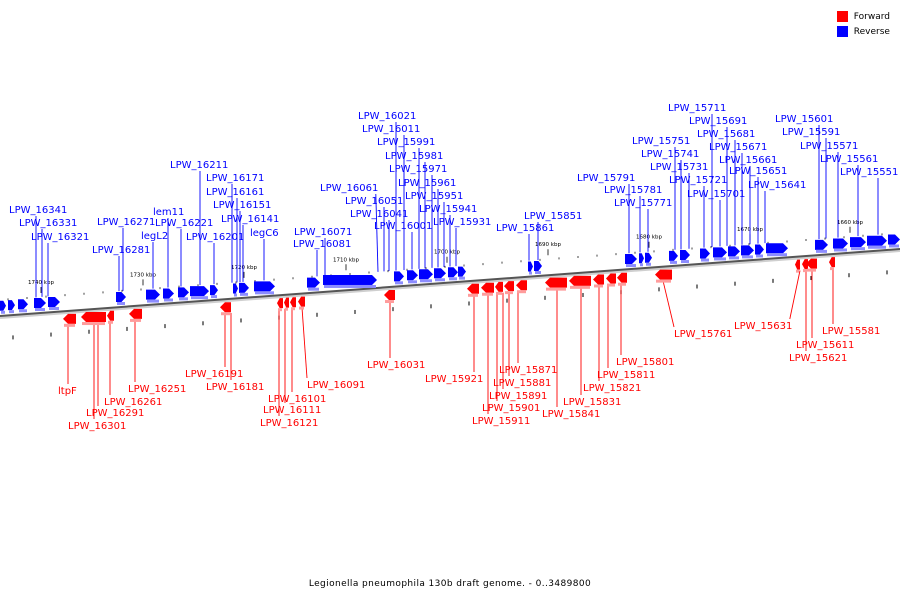 The height and width of the screenshot is (600, 900). What do you see at coordinates (849, 159) in the screenshot?
I see `gene-label-lpw-15561: LPW_15561` at bounding box center [849, 159].